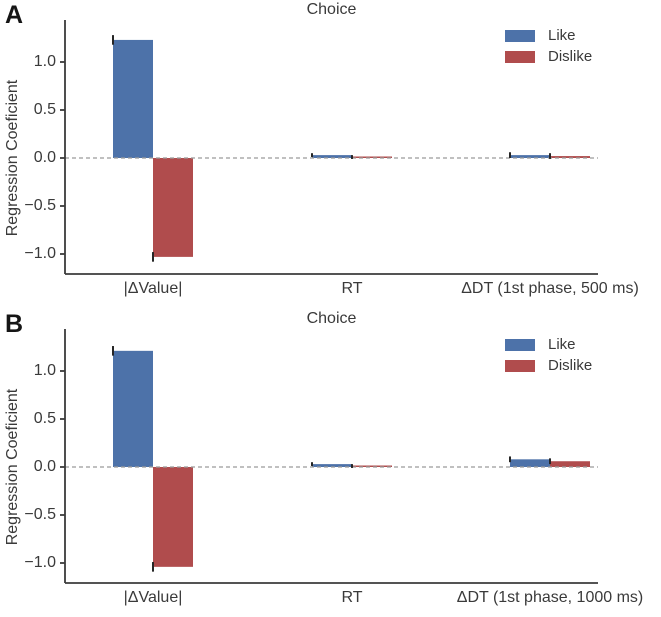 Image resolution: width=661 pixels, height=617 pixels. What do you see at coordinates (14, 324) in the screenshot?
I see `panel-letter-b: B` at bounding box center [14, 324].